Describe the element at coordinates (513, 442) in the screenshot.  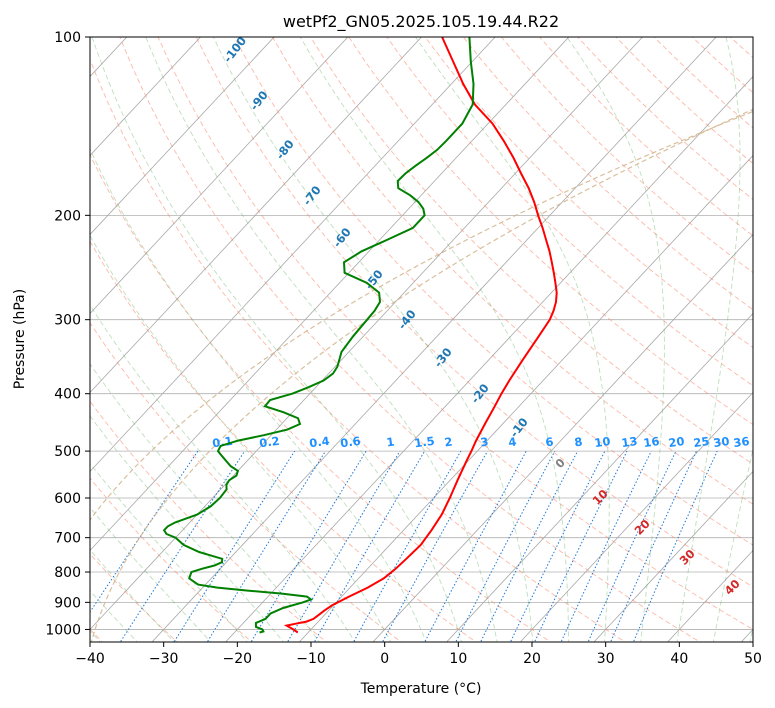
I see `mixing-ratio-label: 4` at that location.